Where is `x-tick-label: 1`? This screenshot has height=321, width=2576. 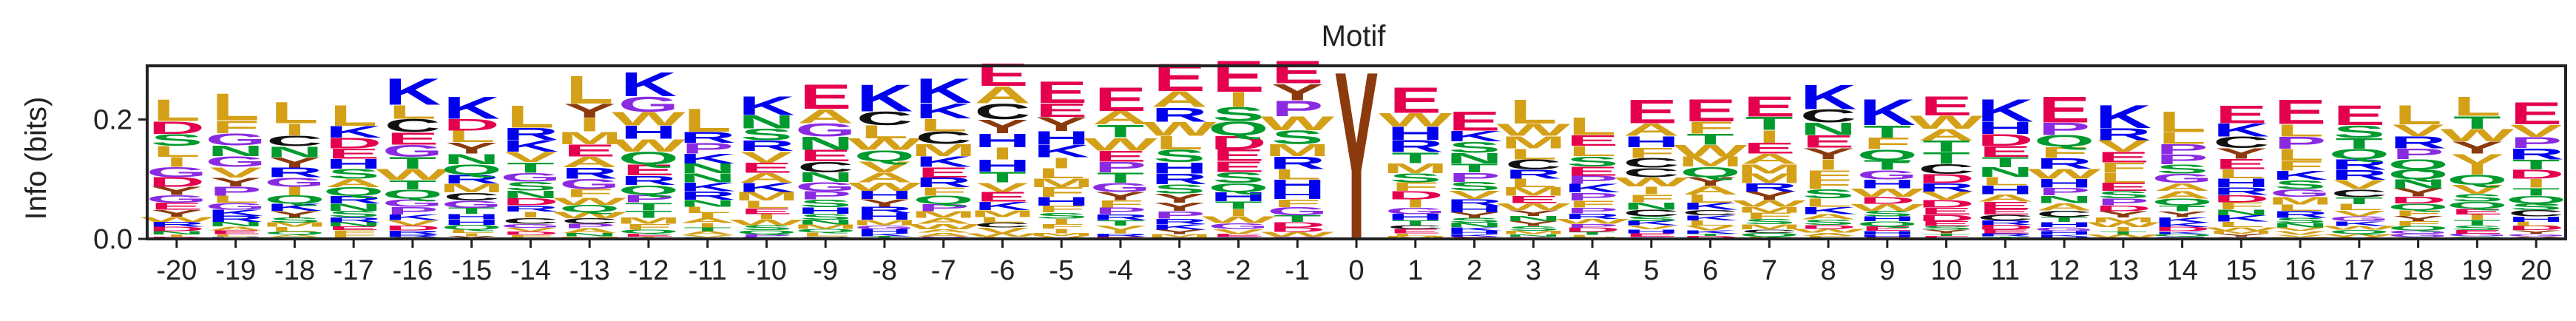 x-tick-label: 1 is located at coordinates (1415, 270).